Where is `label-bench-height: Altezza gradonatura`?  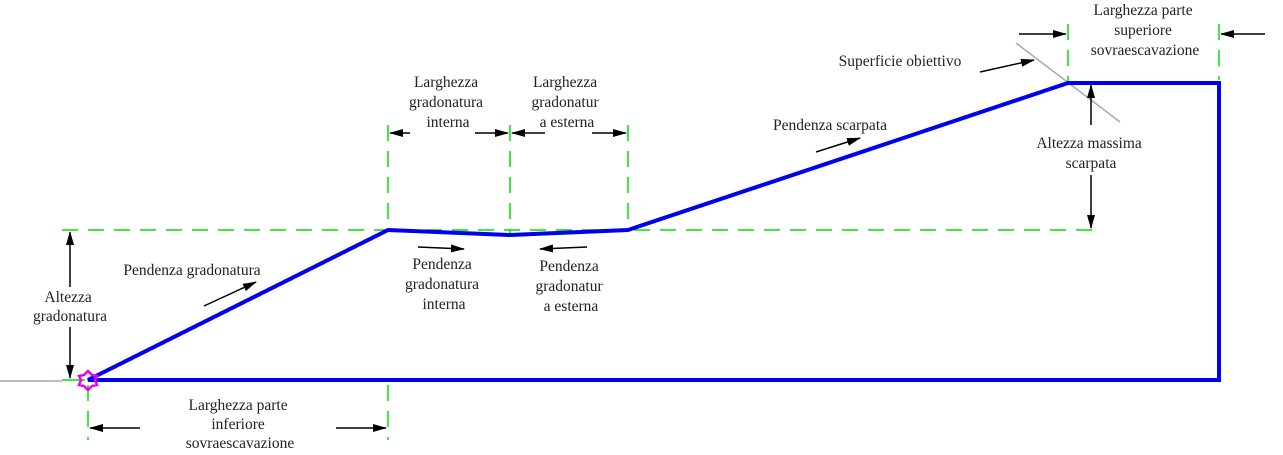
label-bench-height: Altezza gradonatura is located at coordinates (70, 307).